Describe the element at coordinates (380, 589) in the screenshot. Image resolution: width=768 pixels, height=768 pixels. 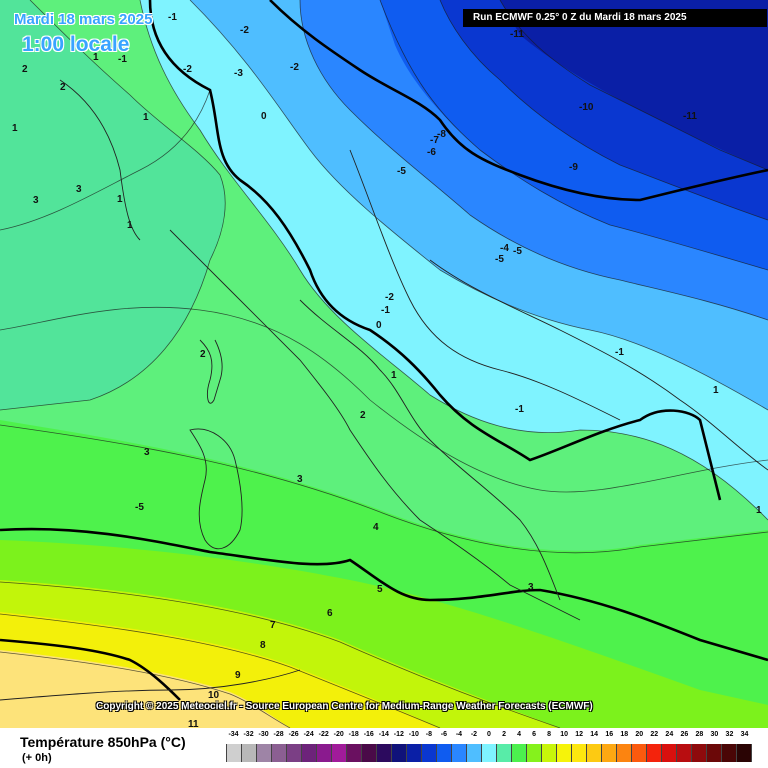
I see `isotherm-label: 5` at that location.